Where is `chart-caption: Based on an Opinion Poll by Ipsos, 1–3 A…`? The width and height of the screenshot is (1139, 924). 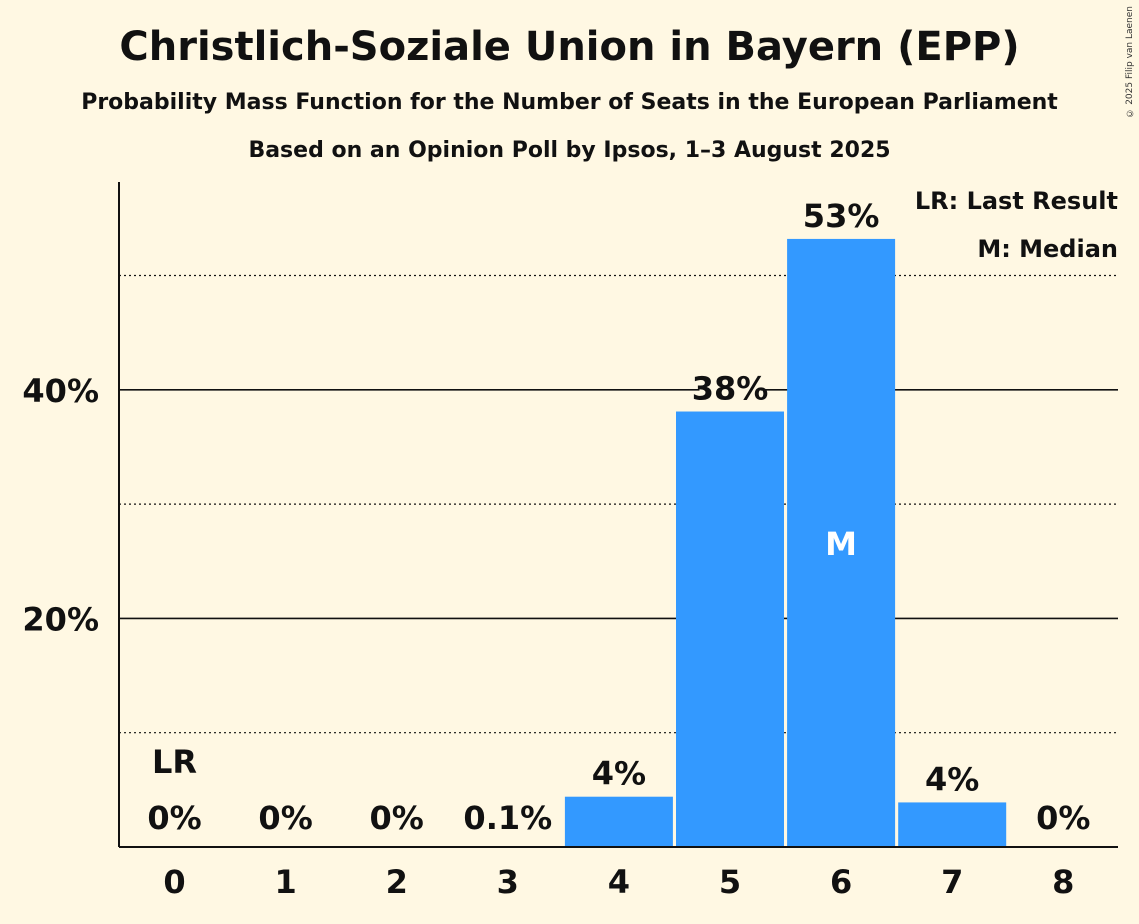
chart-caption: Based on an Opinion Poll by Ipsos, 1–3 A… is located at coordinates (569, 150).